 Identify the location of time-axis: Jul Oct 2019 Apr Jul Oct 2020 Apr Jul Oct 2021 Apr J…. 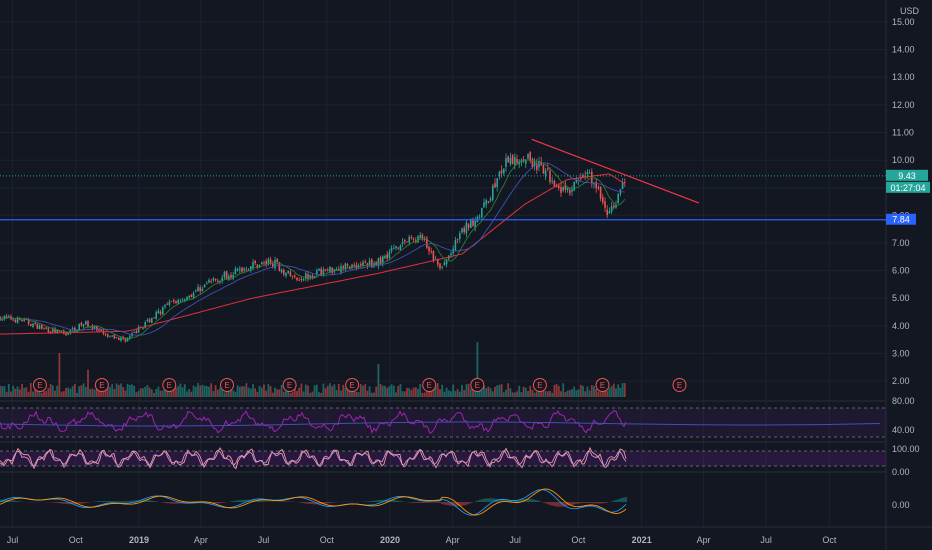
(422, 540).